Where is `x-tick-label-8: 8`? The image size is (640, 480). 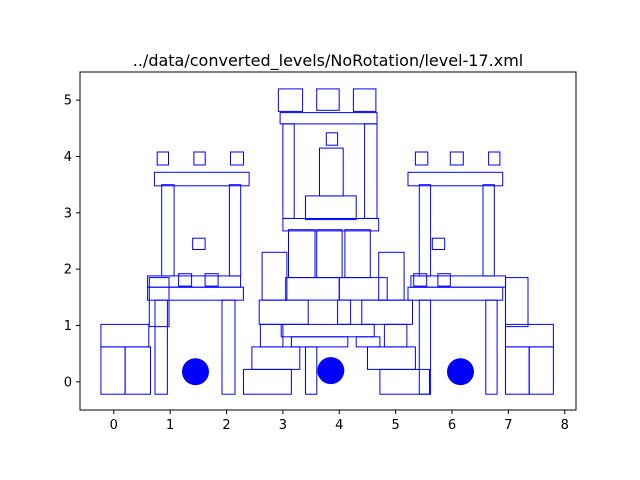 x-tick-label-8: 8 is located at coordinates (565, 425).